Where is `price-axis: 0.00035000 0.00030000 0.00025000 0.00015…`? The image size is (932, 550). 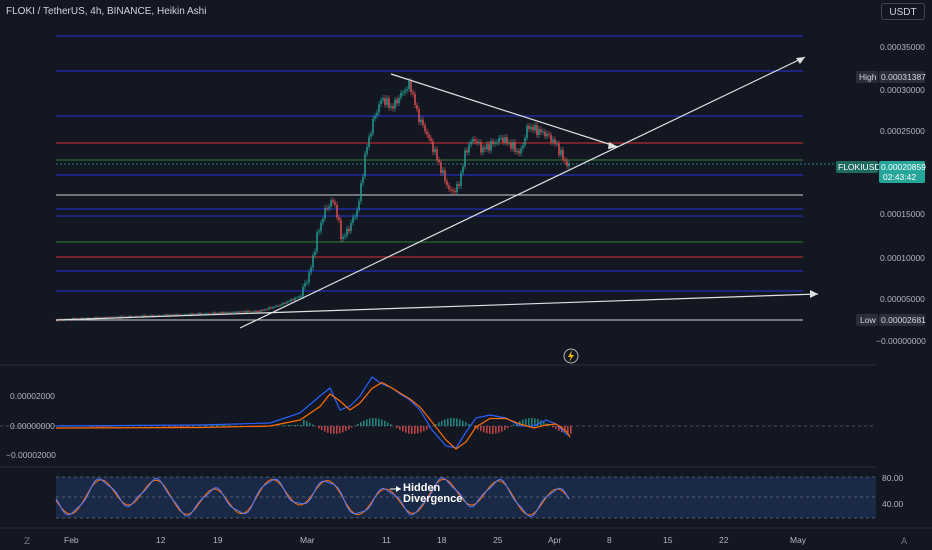
price-axis: 0.00035000 0.00030000 0.00025000 0.00015… is located at coordinates (881, 194).